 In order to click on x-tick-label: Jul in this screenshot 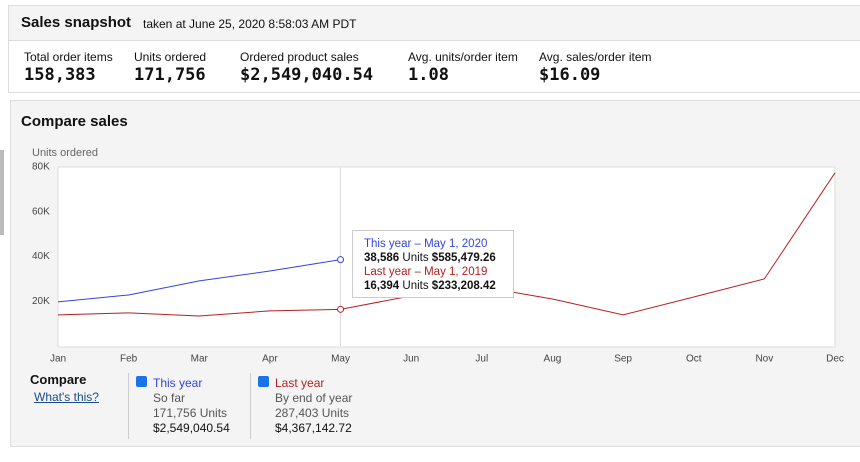, I will do `click(481, 359)`.